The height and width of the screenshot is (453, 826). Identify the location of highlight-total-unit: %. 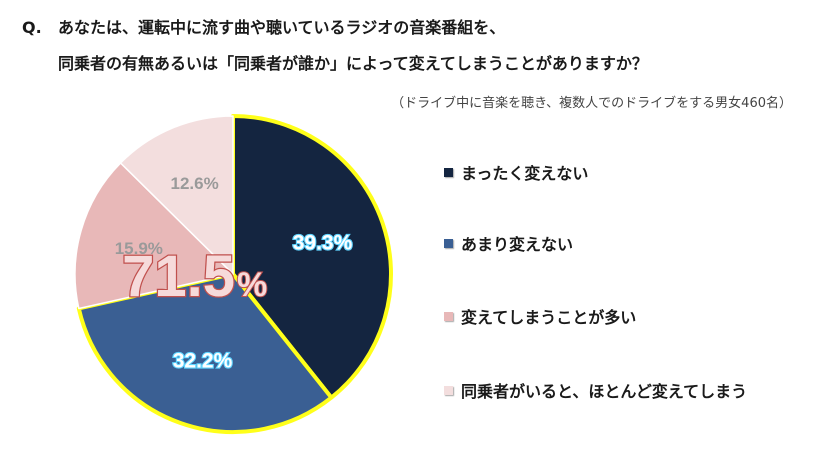
(252, 285).